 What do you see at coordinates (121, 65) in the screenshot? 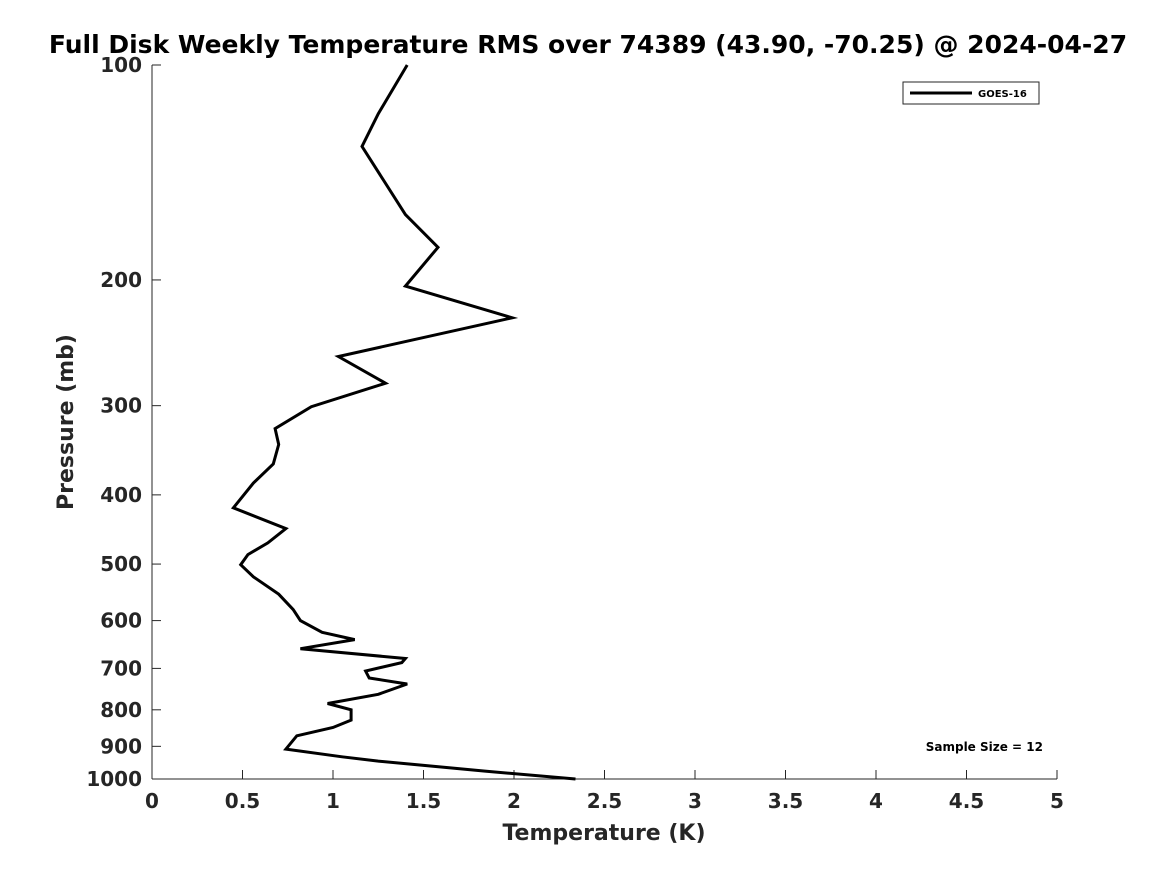
I see `y-tick-label: 100` at bounding box center [121, 65].